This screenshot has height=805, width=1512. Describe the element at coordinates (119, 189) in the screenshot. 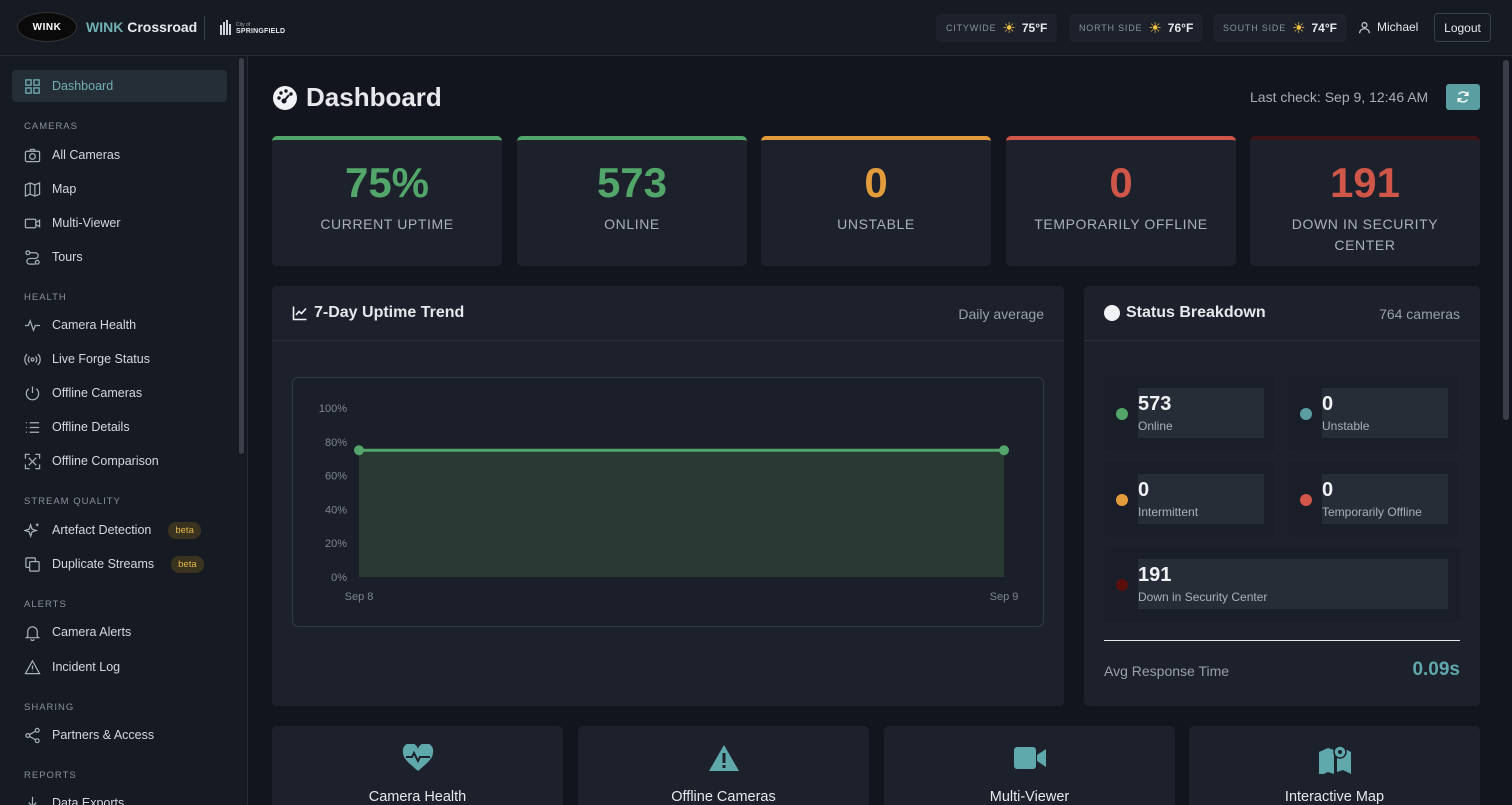

I see `sidebar-item-map: Map` at that location.